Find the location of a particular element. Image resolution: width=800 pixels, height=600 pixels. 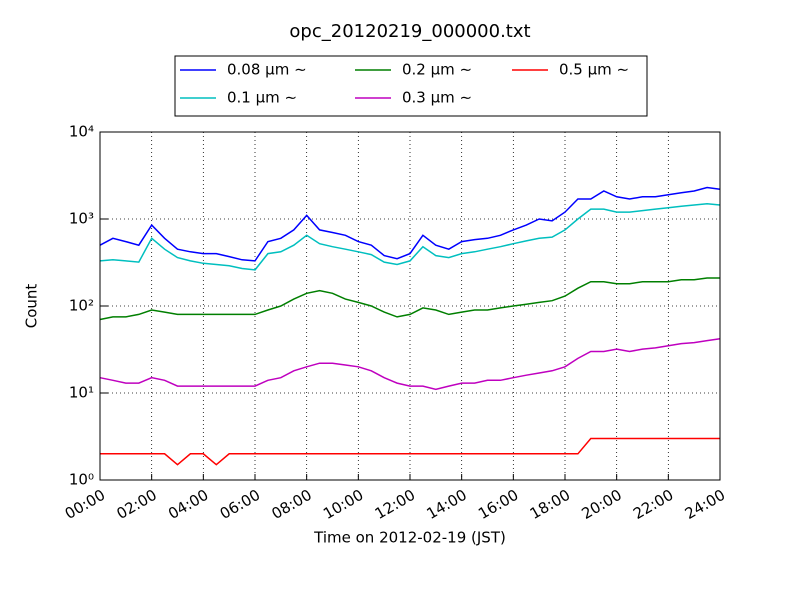

x-tick-label: 24:00 is located at coordinates (705, 504).